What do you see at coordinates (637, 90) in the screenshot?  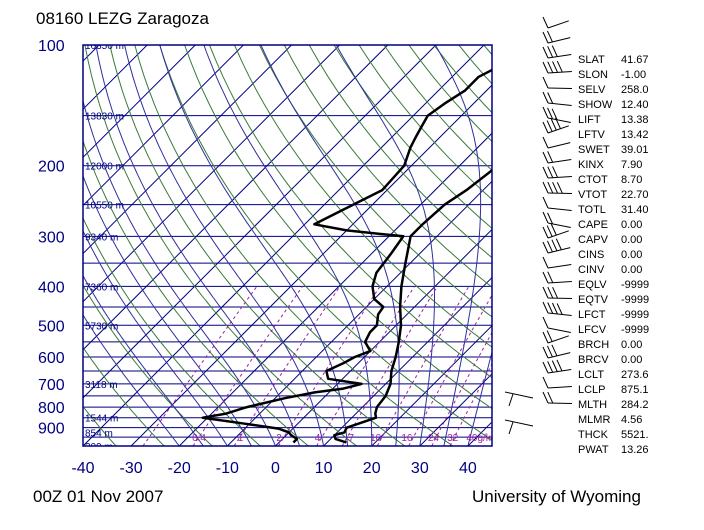 I see `index-row: SELV 258.0` at bounding box center [637, 90].